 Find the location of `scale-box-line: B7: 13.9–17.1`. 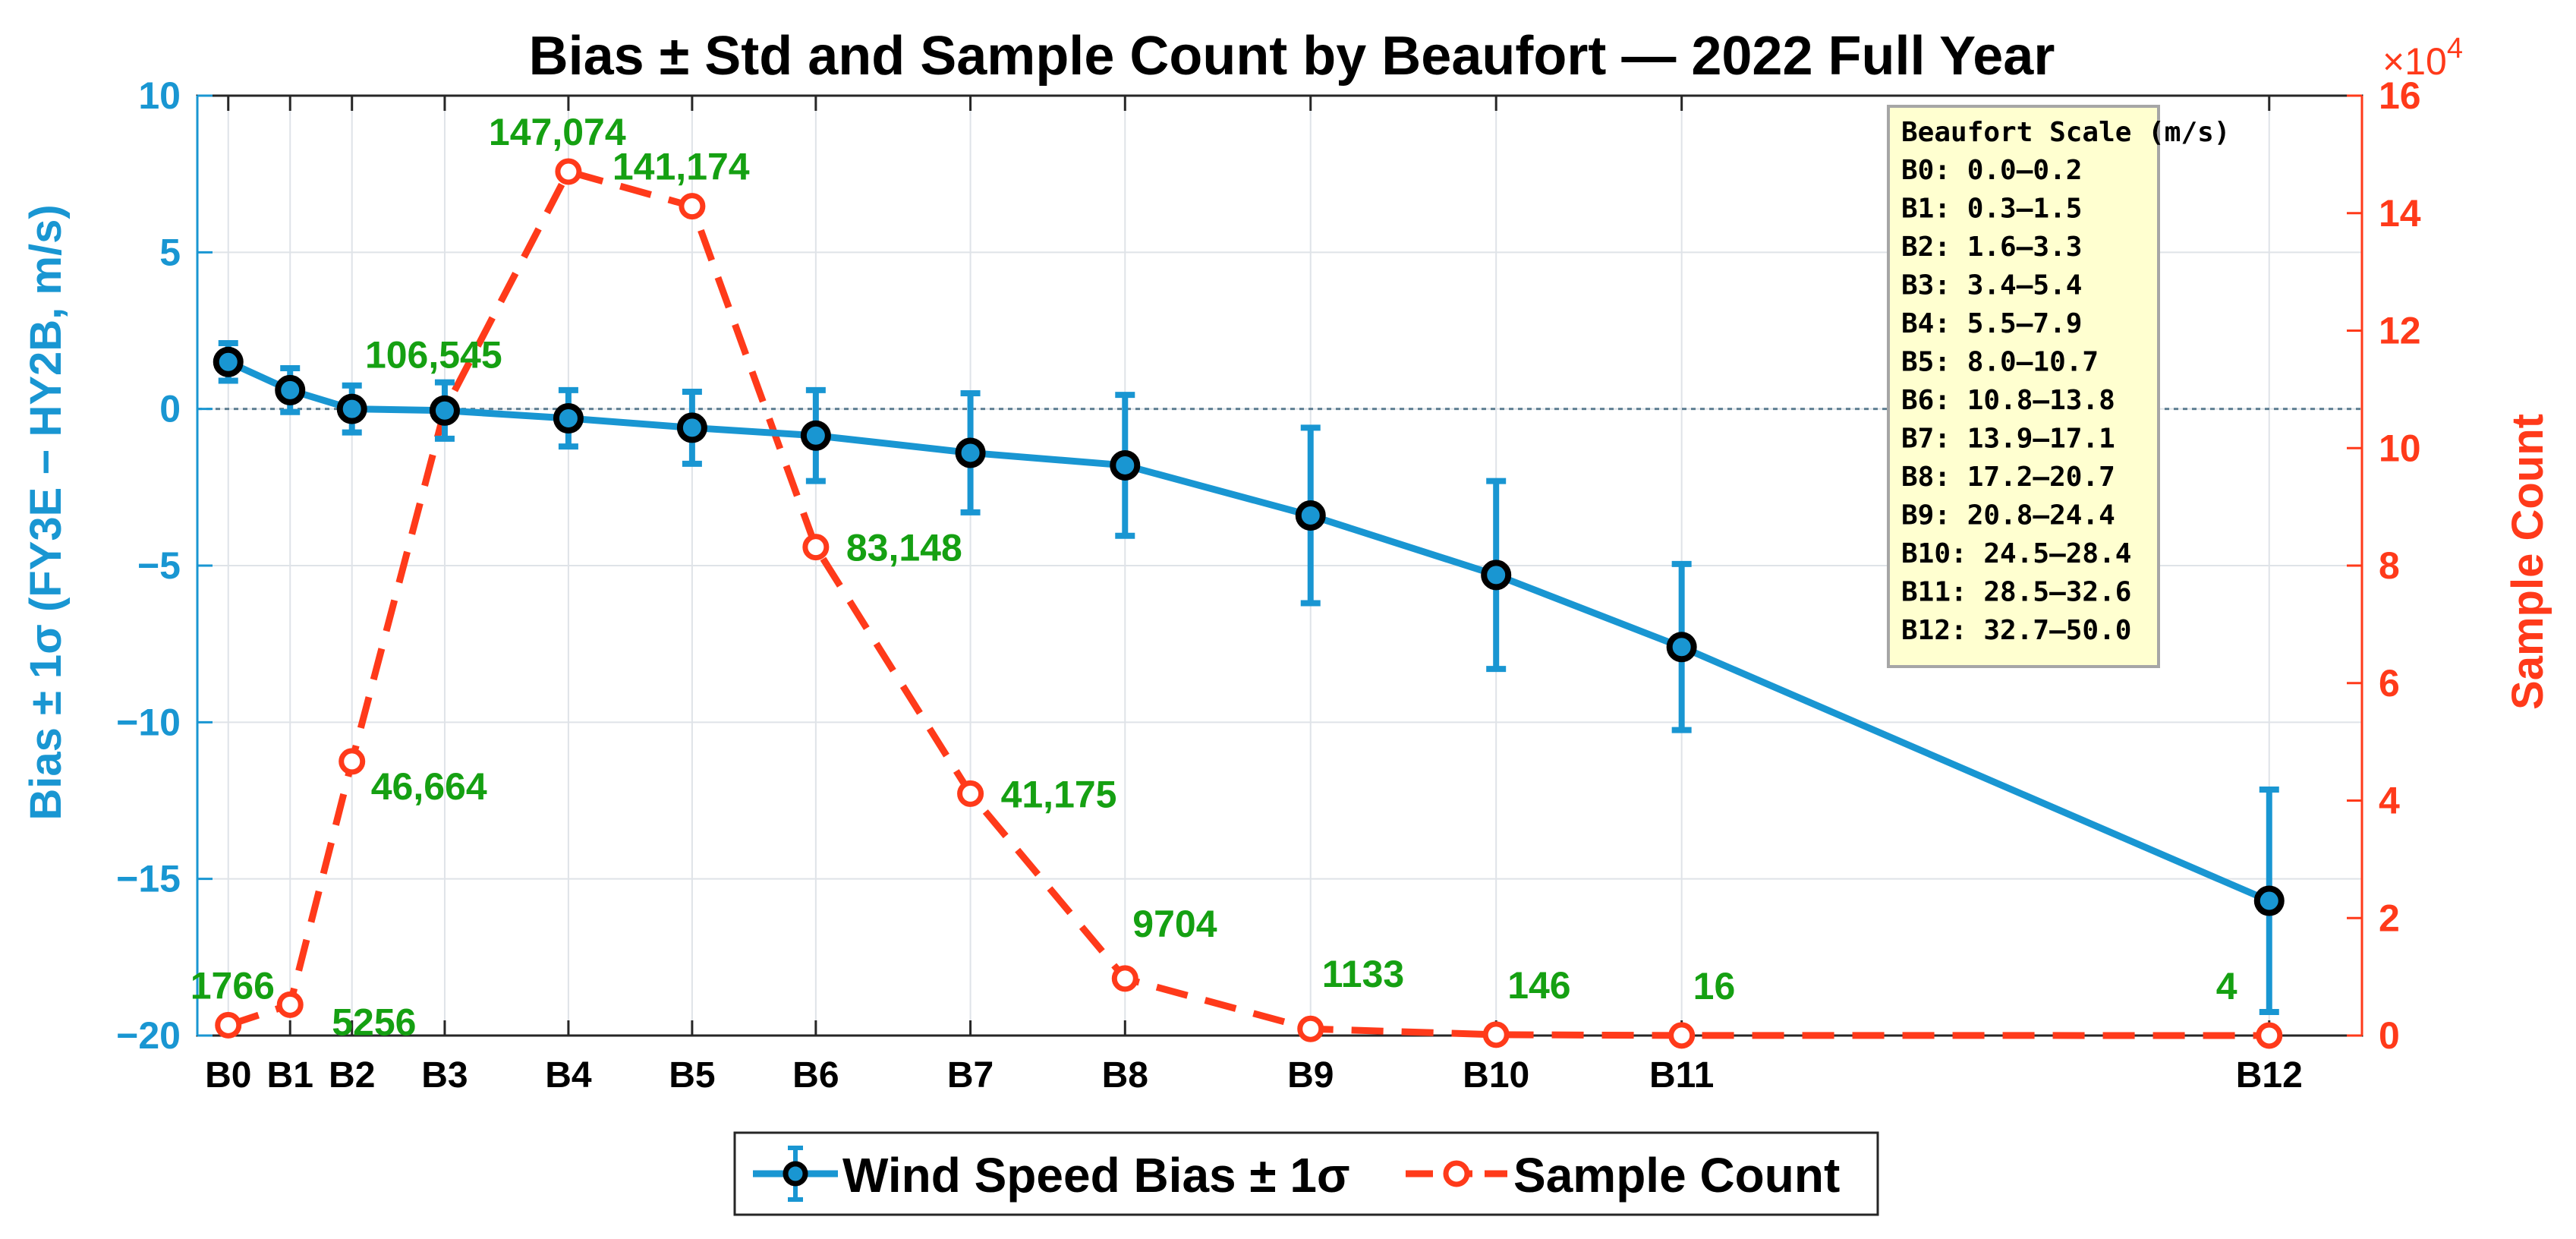

scale-box-line: B7: 13.9–17.1 is located at coordinates (2008, 439).